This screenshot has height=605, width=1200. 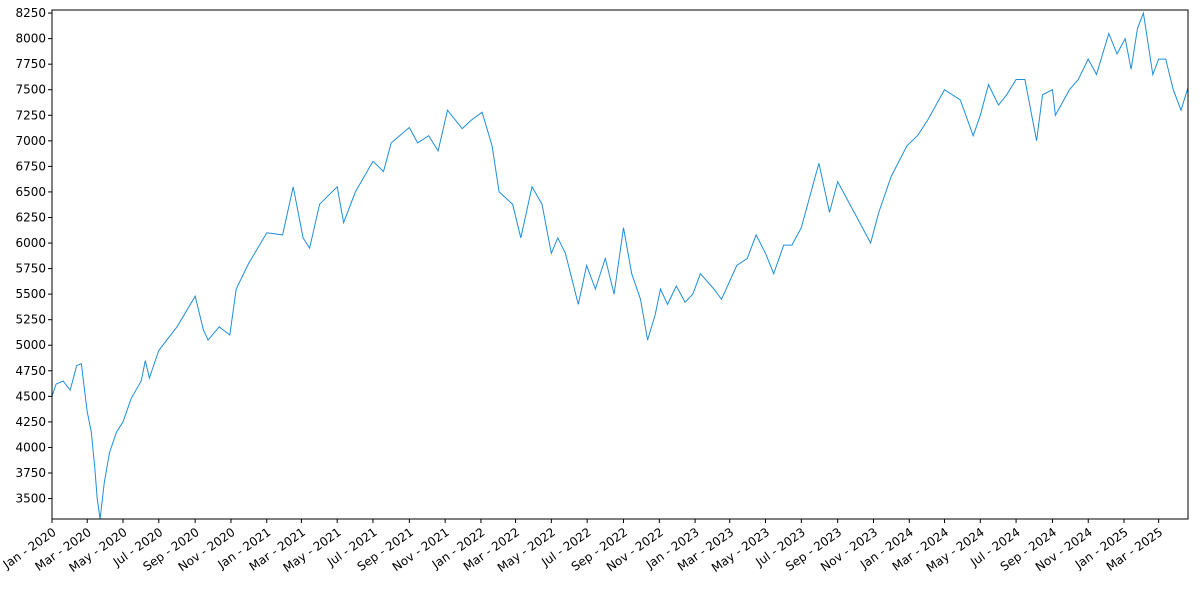 I want to click on y-tick-label: 3500, so click(x=30, y=499).